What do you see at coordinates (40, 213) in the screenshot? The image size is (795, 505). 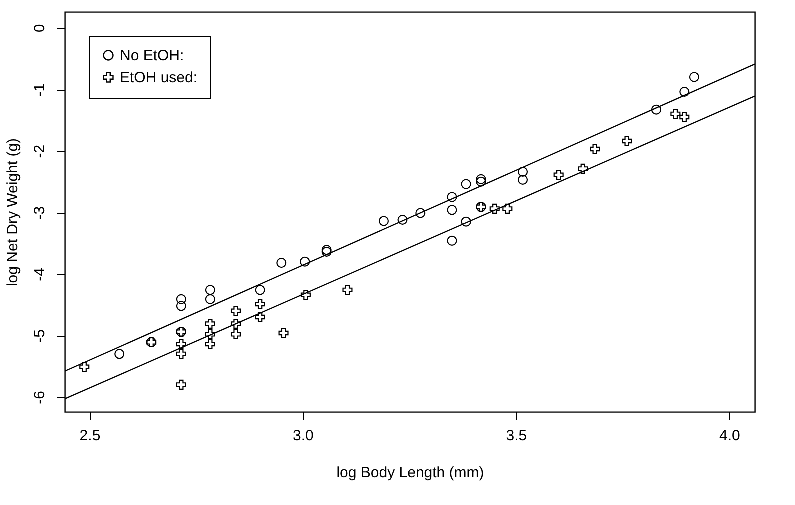 I see `y-tick-label: -3` at bounding box center [40, 213].